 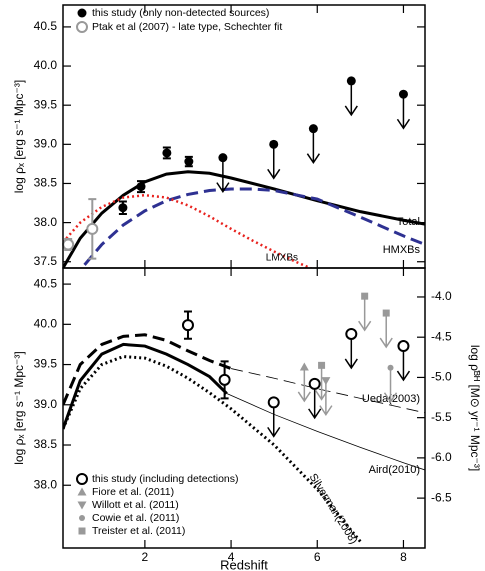 I want to click on curve-label: Total, so click(x=408, y=222).